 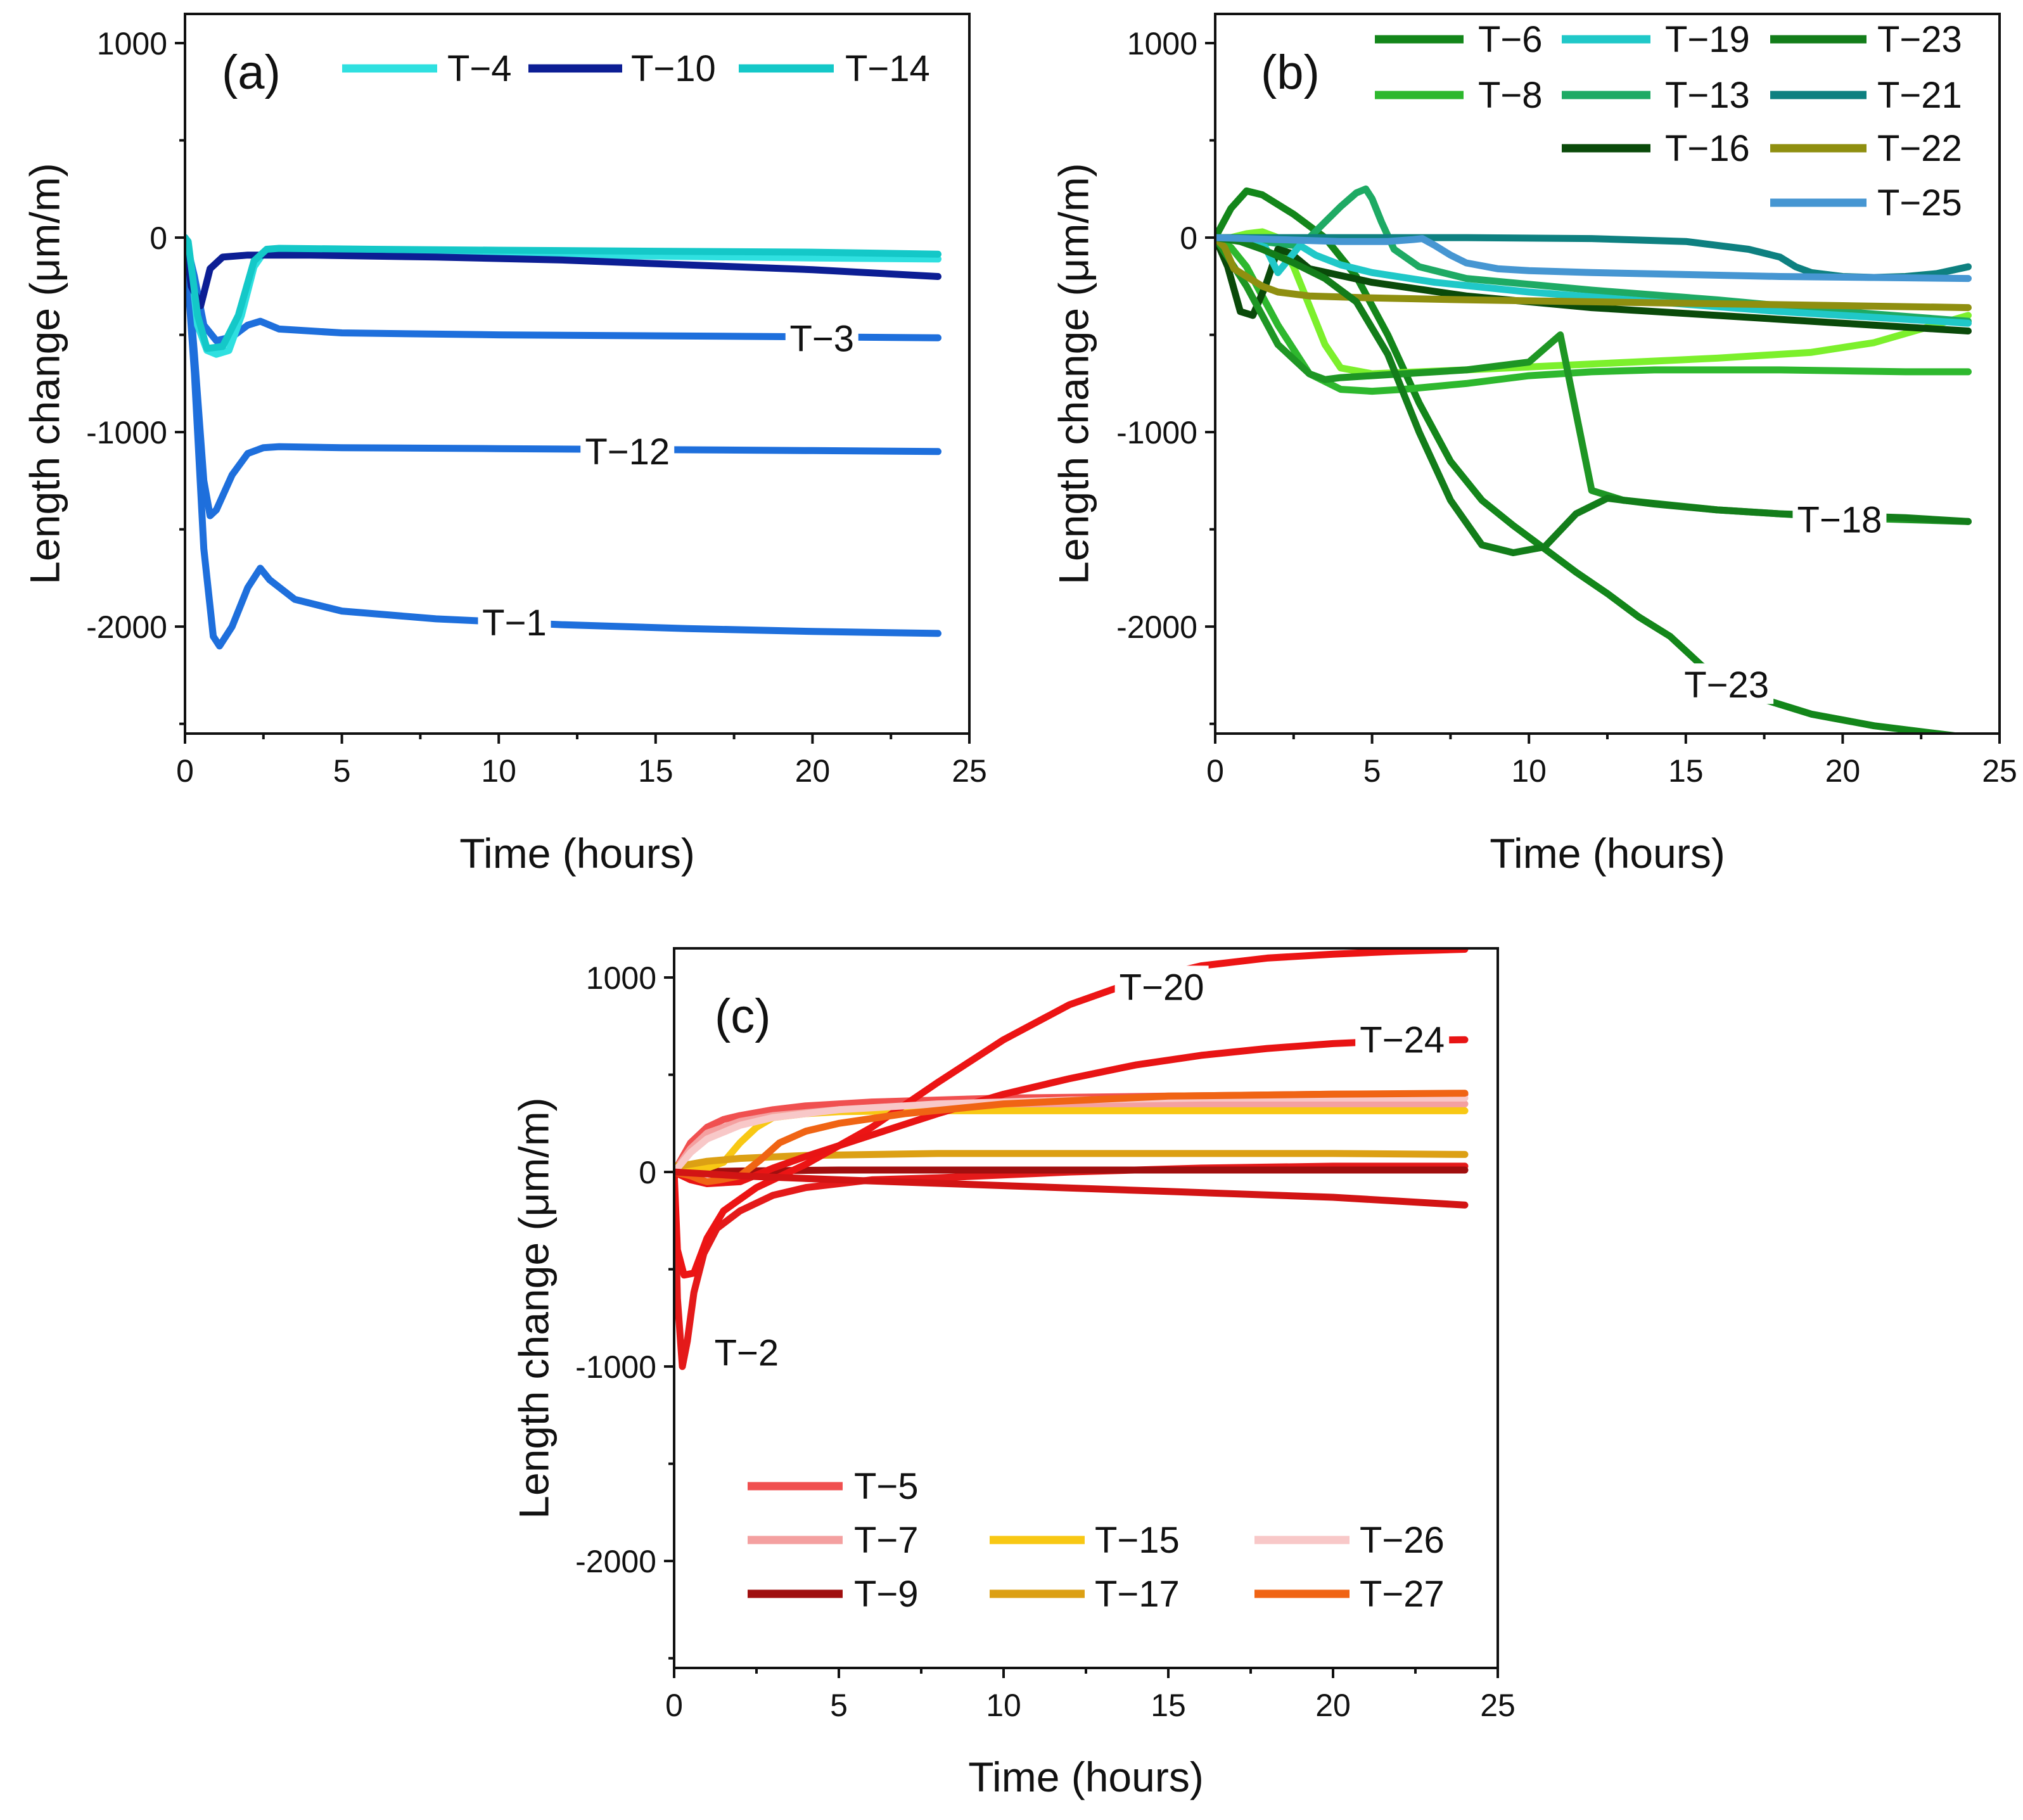 I want to click on legend-label: T−10, so click(x=673, y=68).